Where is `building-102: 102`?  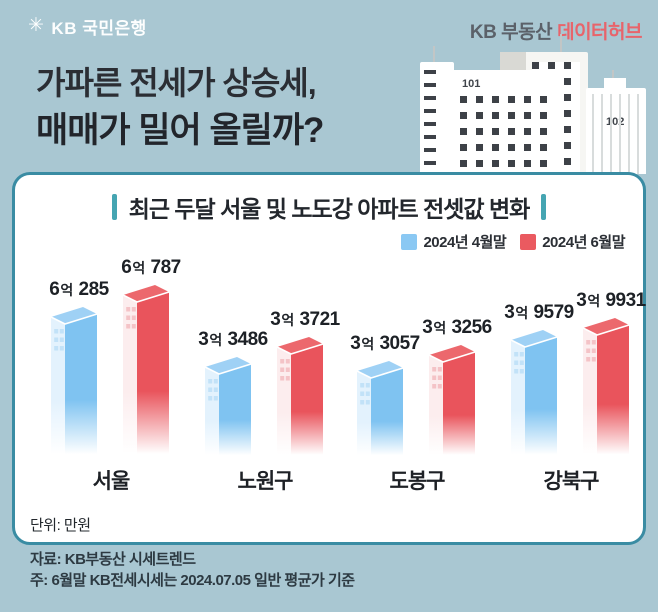
building-102: 102 is located at coordinates (616, 126).